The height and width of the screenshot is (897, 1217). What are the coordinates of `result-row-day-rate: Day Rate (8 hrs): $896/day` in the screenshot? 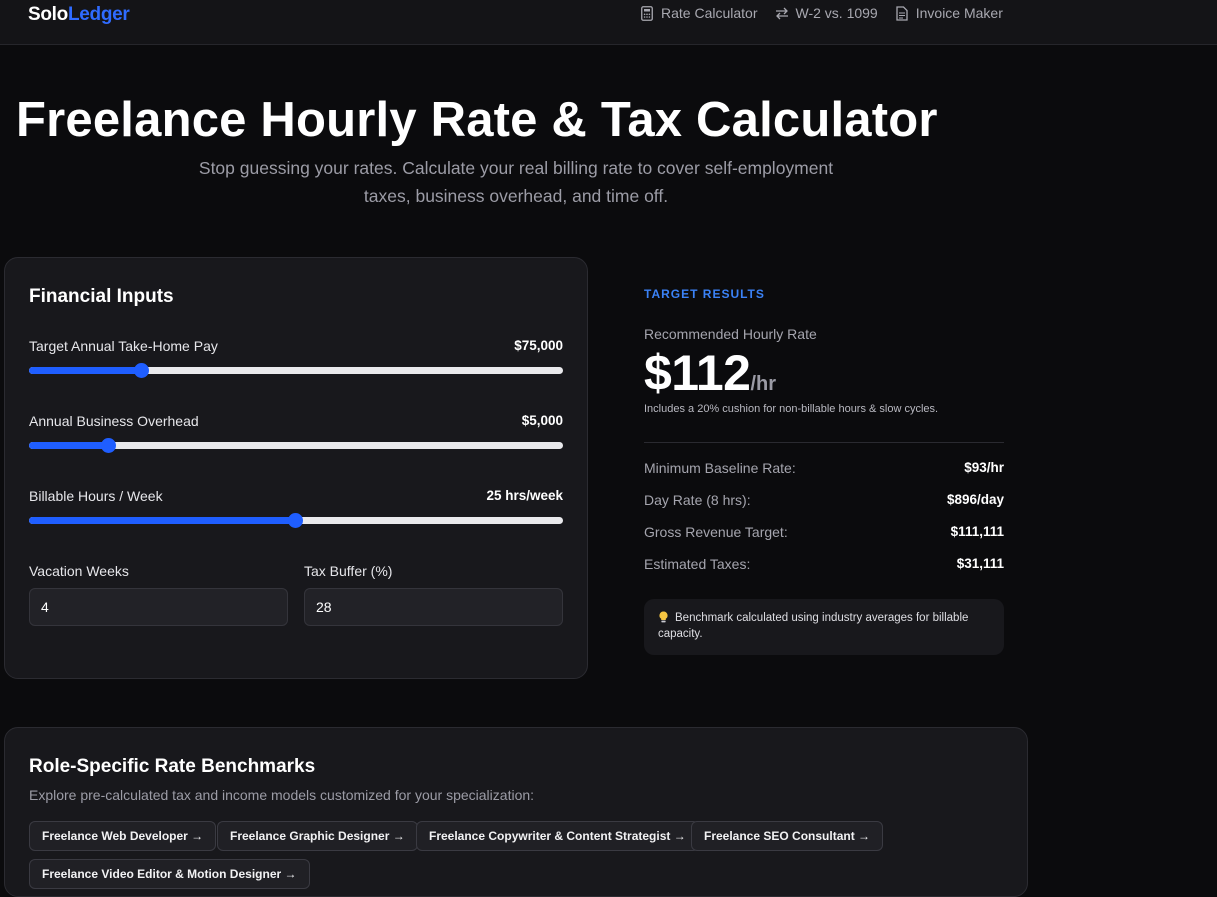 It's located at (824, 500).